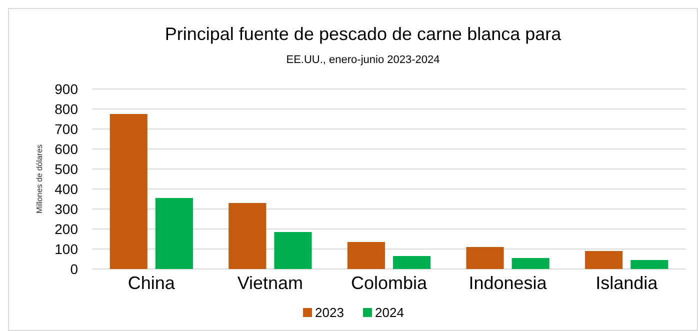 The width and height of the screenshot is (698, 331). What do you see at coordinates (66, 108) in the screenshot?
I see `y-tick-label: 800` at bounding box center [66, 108].